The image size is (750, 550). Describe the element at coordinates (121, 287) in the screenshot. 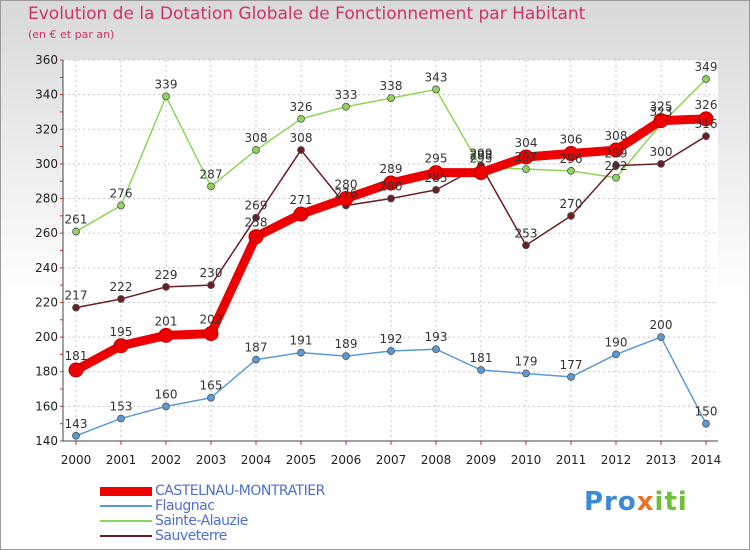

I see `data-label: 222` at that location.